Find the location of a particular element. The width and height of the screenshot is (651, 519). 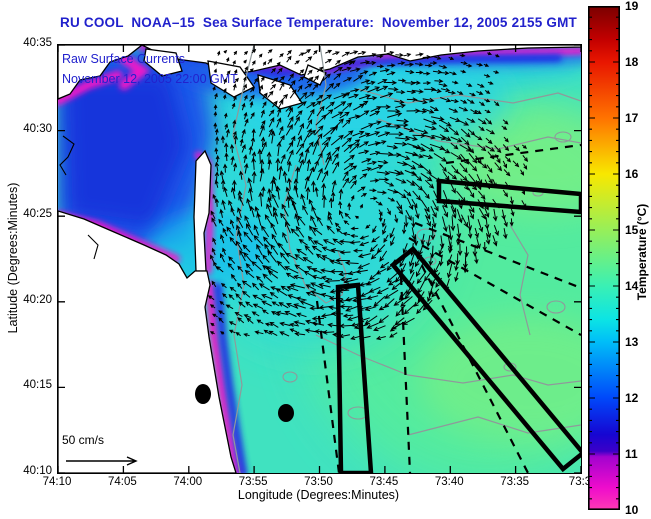

colorbar-tick-label: 13 is located at coordinates (632, 342).